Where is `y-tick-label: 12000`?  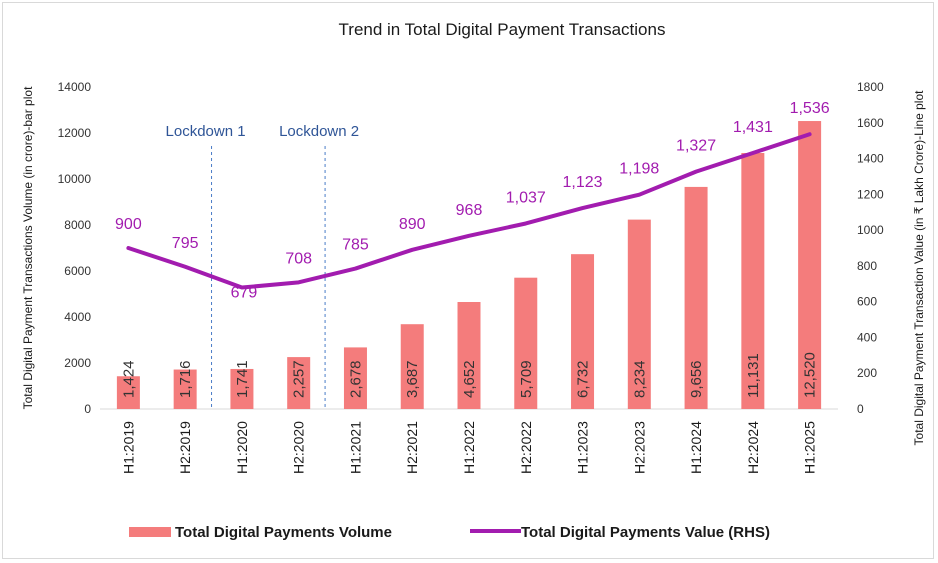 y-tick-label: 12000 is located at coordinates (75, 133).